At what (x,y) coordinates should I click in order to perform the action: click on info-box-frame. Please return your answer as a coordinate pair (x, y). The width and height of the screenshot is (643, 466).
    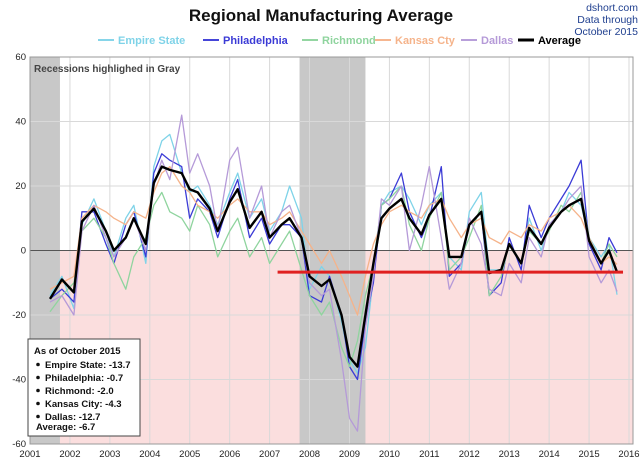
    Looking at the image, I should click on (84, 387).